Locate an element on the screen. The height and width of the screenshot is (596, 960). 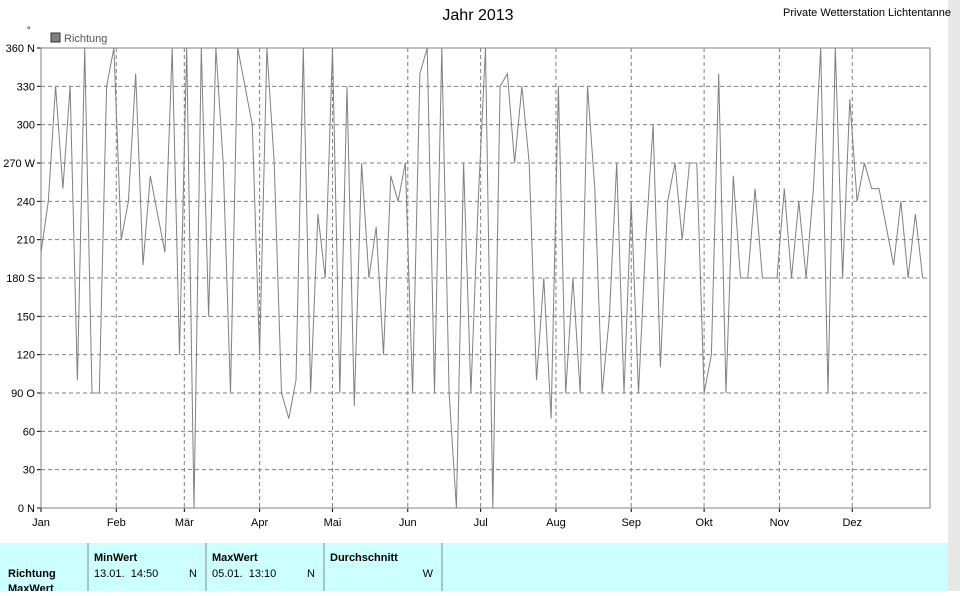
legend-label: Richtung is located at coordinates (85, 39).